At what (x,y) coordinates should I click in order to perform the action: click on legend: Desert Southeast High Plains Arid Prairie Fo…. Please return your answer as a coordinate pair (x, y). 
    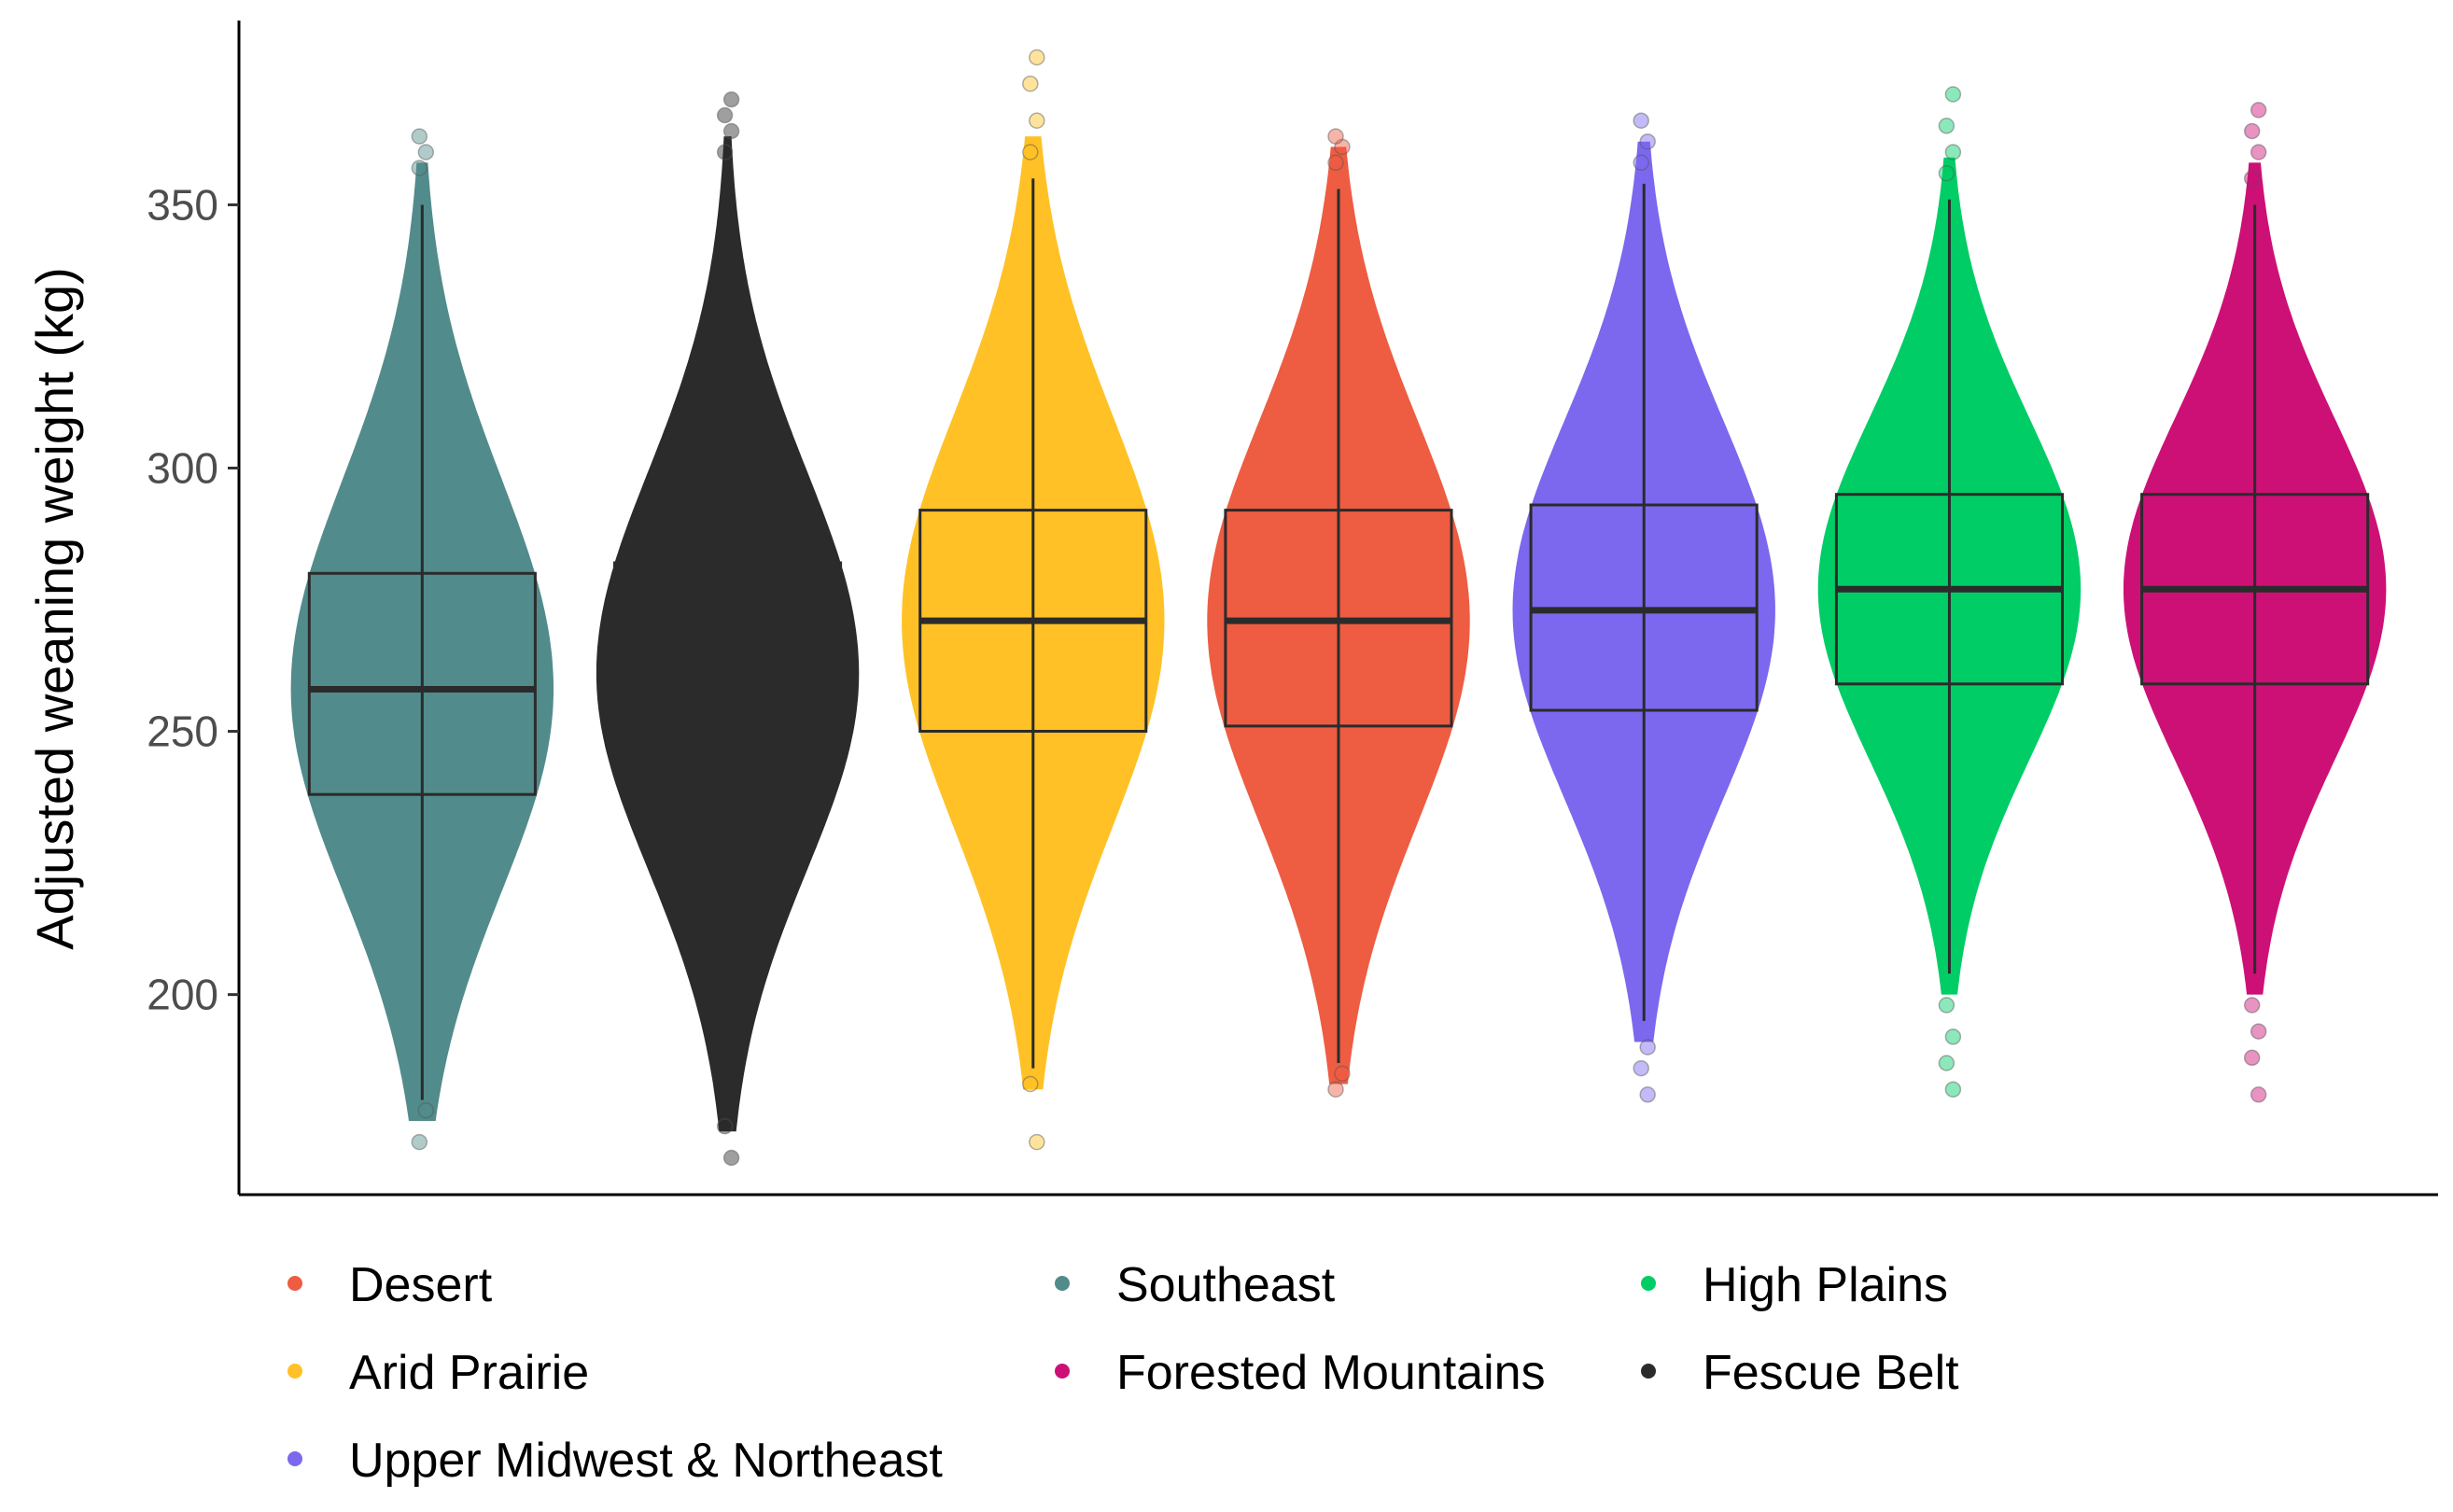
    Looking at the image, I should click on (1123, 1373).